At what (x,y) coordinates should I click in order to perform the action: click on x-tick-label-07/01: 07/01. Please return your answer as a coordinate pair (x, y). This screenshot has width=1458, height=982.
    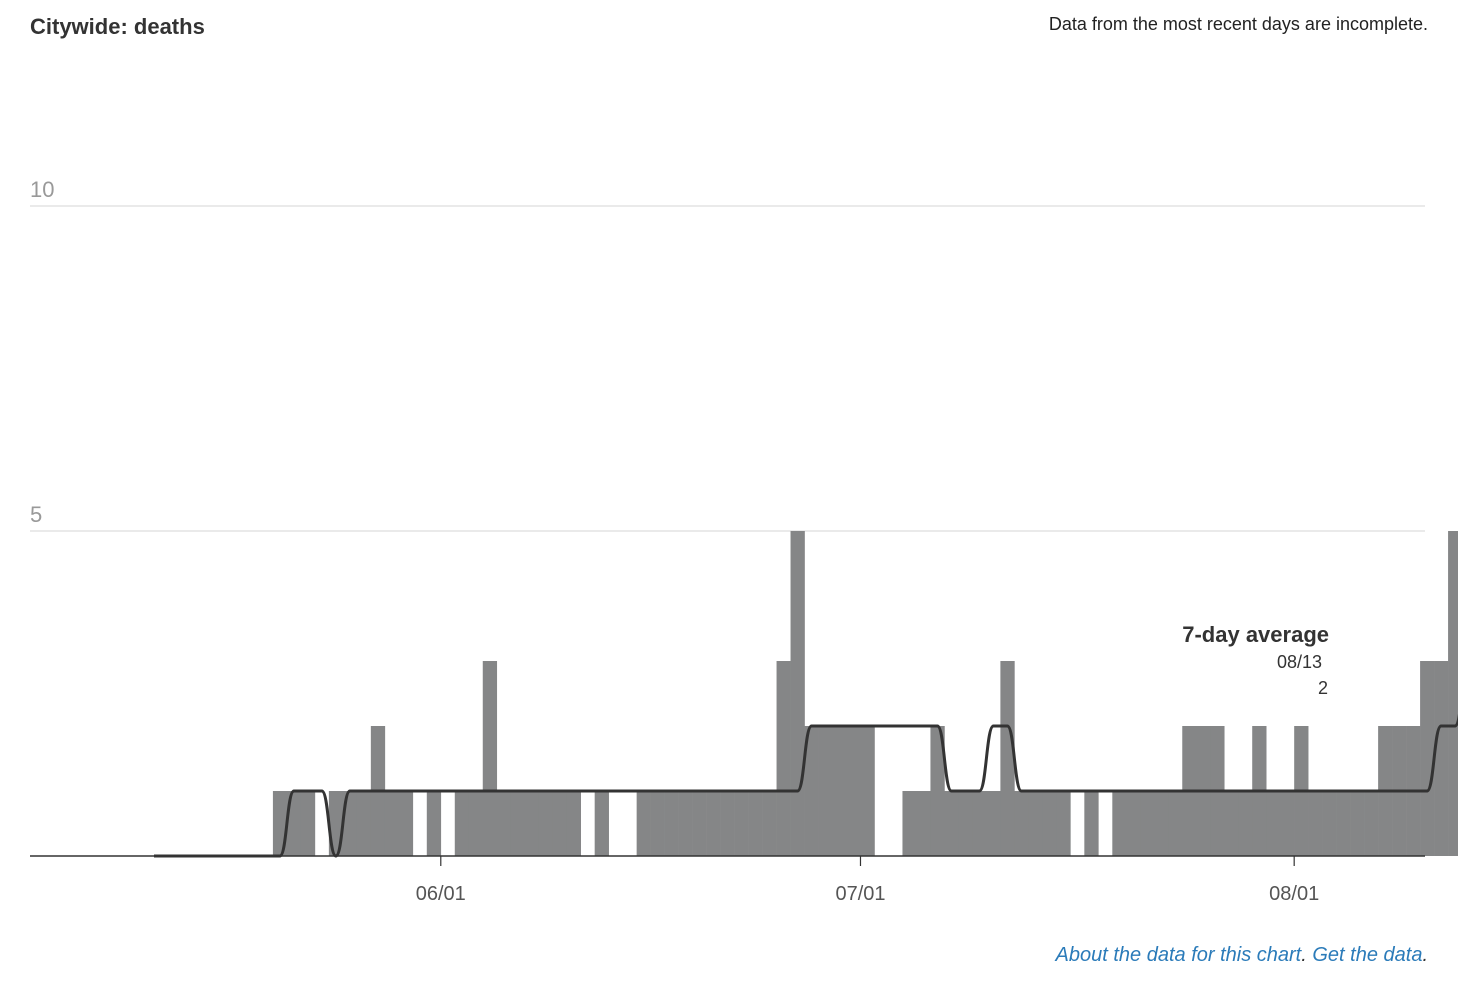
    Looking at the image, I should click on (860, 894).